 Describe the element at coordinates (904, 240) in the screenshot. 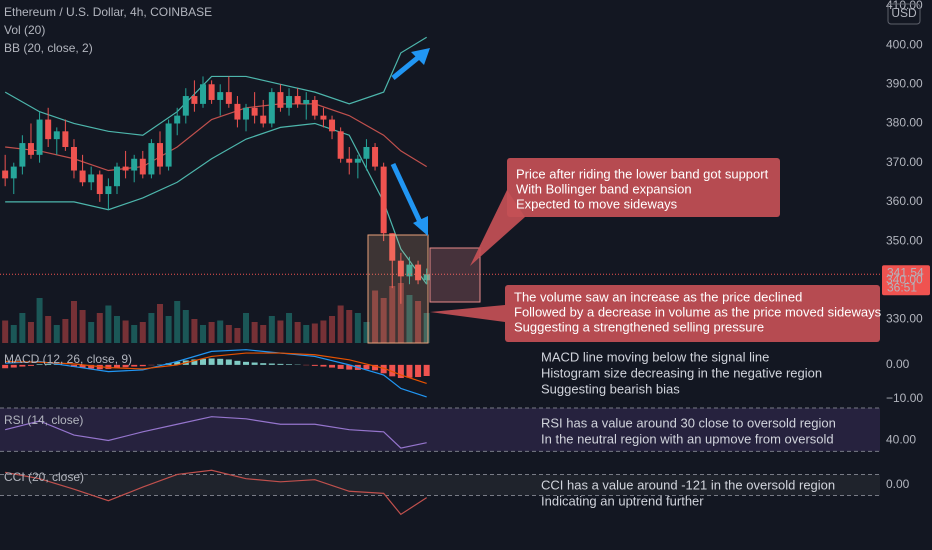

I see `y-tick-label: 350.00` at that location.